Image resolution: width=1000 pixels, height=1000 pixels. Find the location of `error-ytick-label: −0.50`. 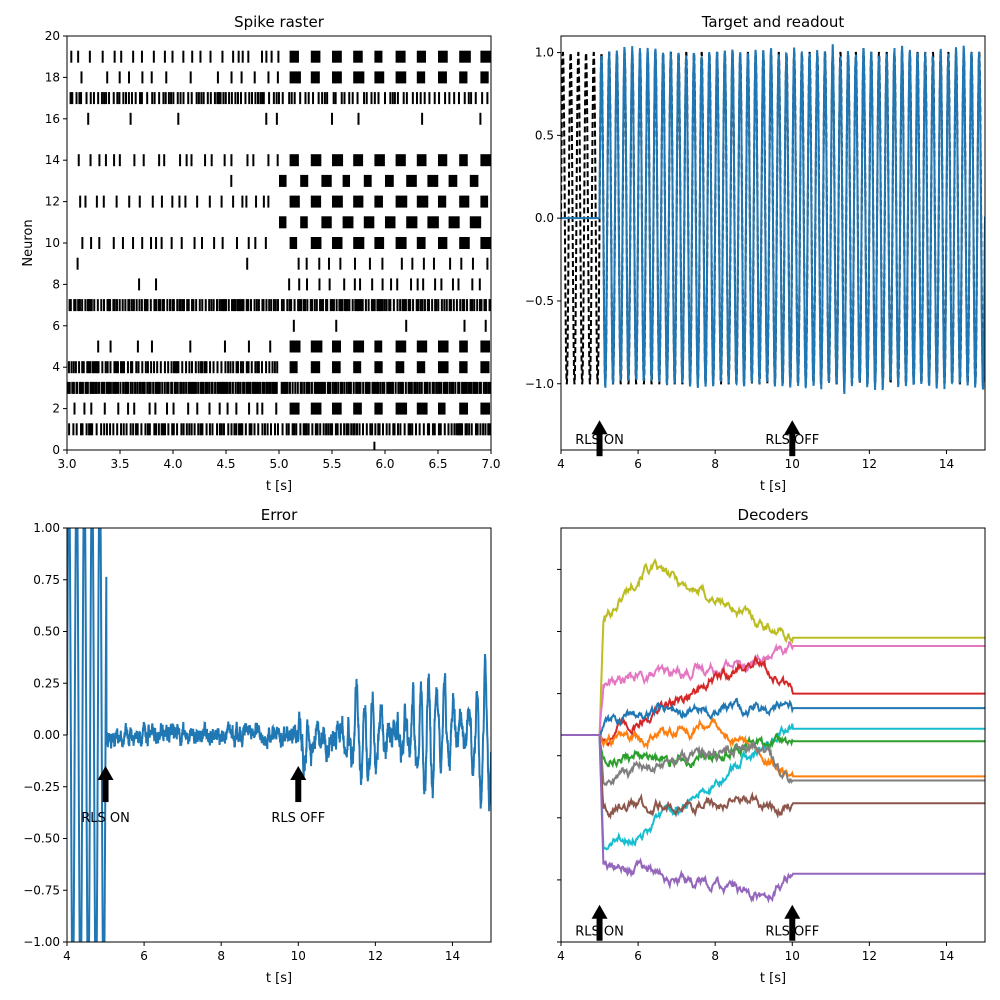

error-ytick-label: −0.50 is located at coordinates (41, 839).